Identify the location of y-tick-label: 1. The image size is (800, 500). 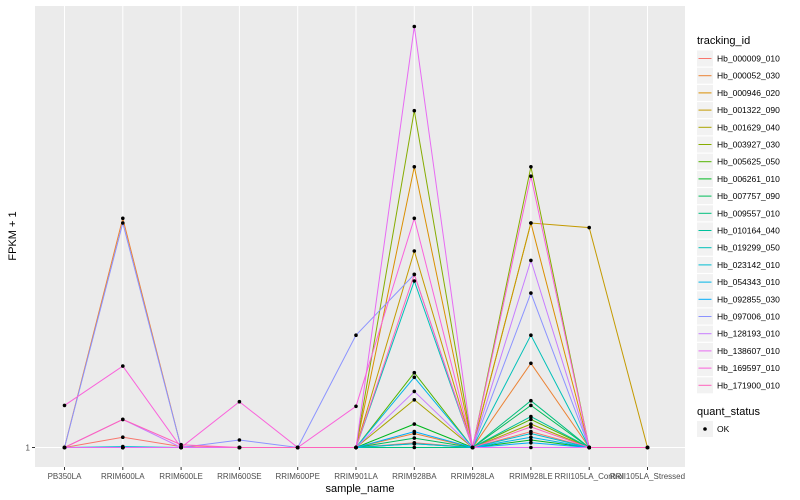
(28, 448).